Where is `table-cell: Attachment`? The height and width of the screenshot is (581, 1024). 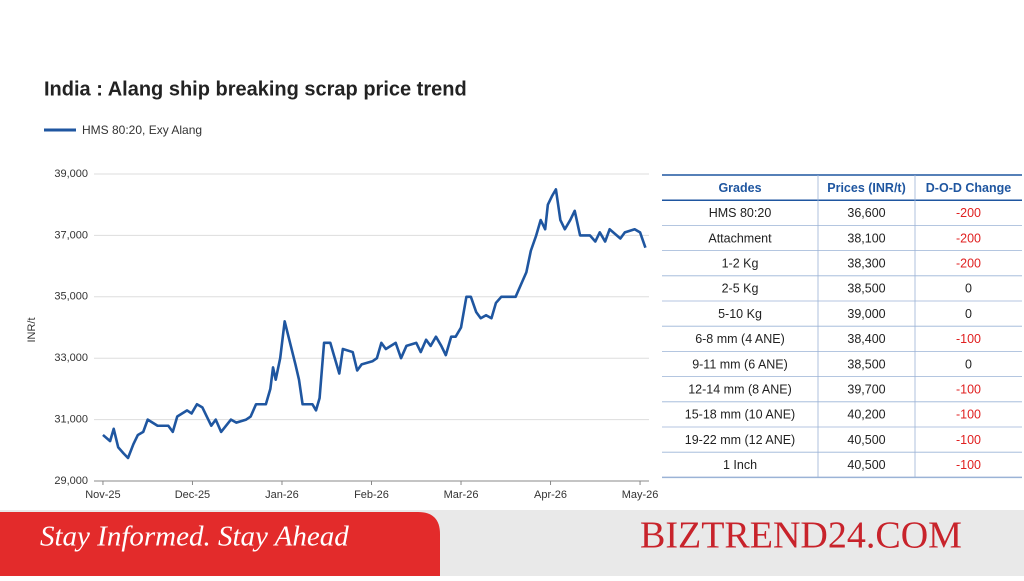 table-cell: Attachment is located at coordinates (740, 238).